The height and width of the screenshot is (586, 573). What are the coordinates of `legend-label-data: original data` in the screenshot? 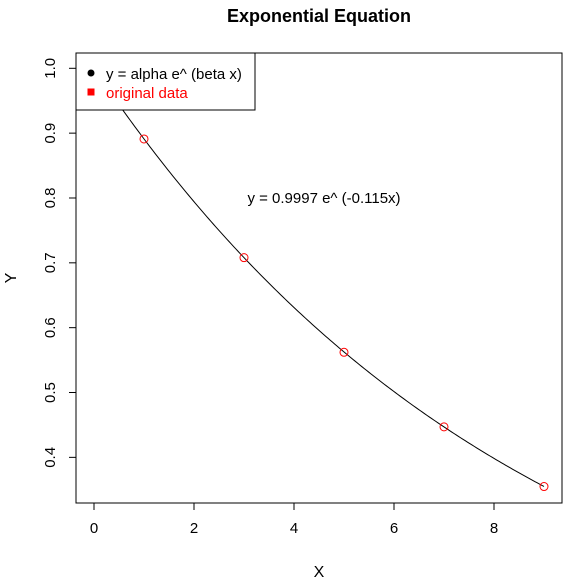 It's located at (147, 93).